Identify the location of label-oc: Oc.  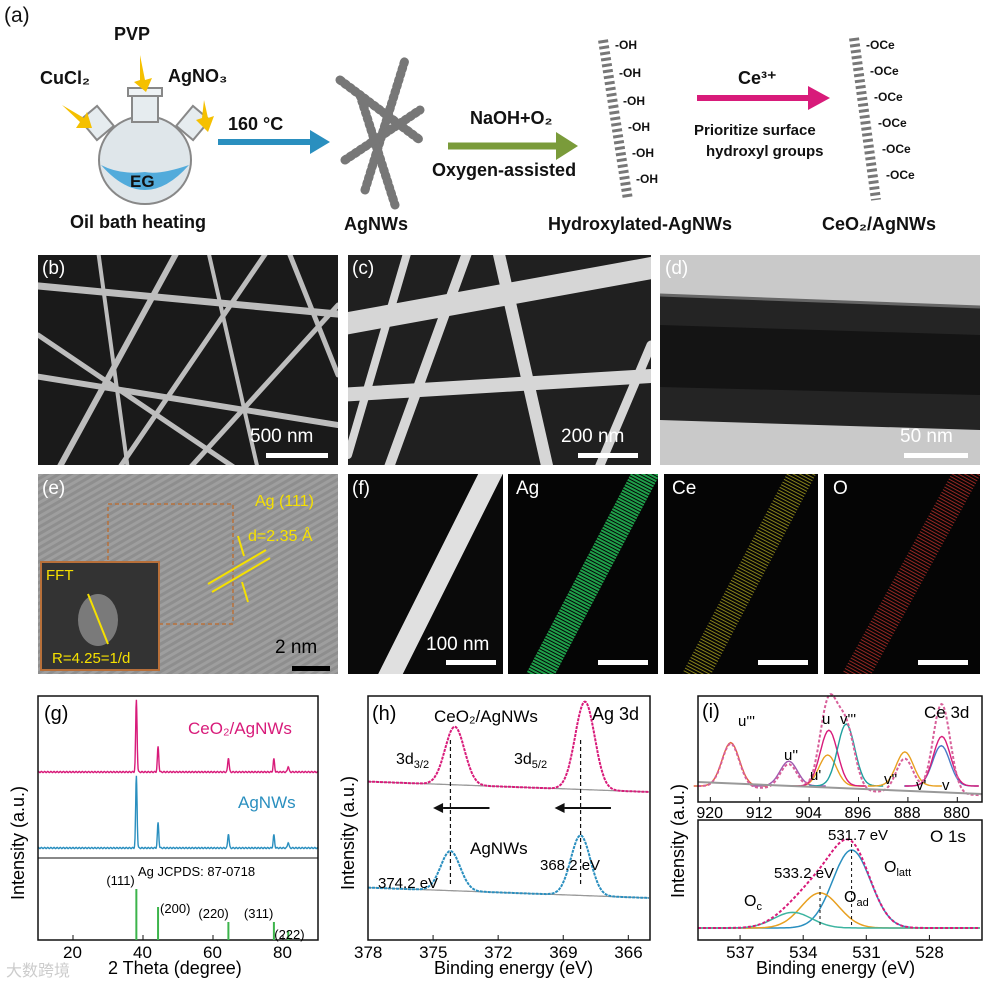
(753, 903).